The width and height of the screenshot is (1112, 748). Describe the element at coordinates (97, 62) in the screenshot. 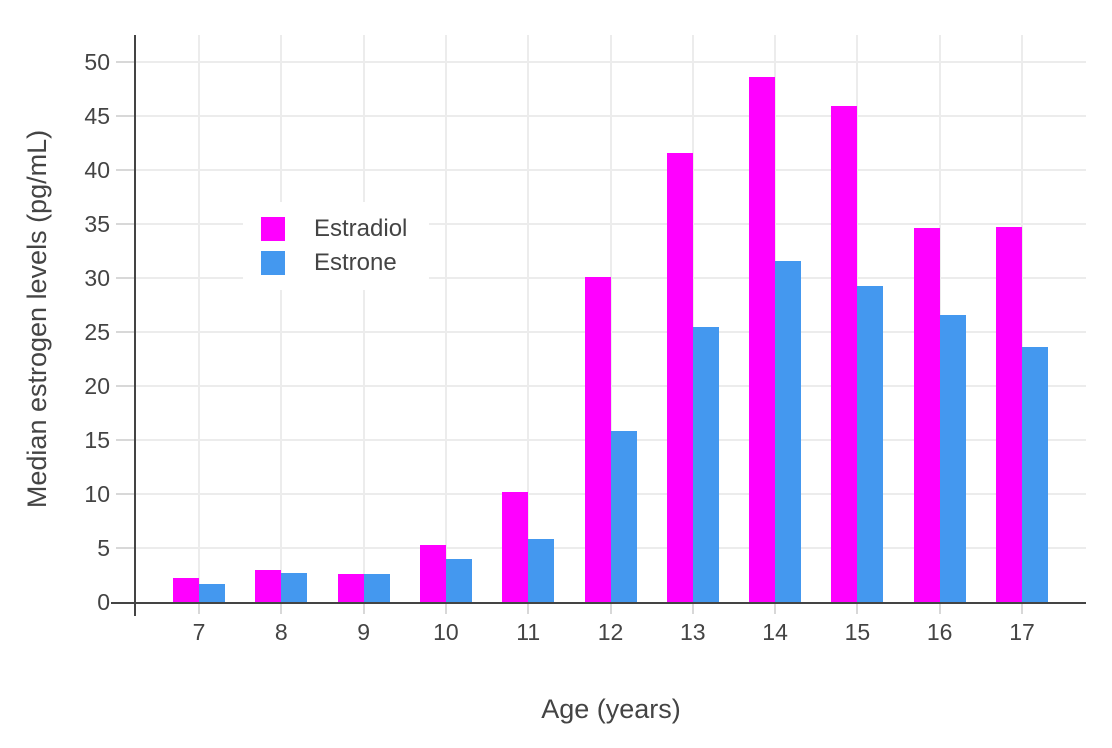

I see `y-tick-label-50: 50` at that location.